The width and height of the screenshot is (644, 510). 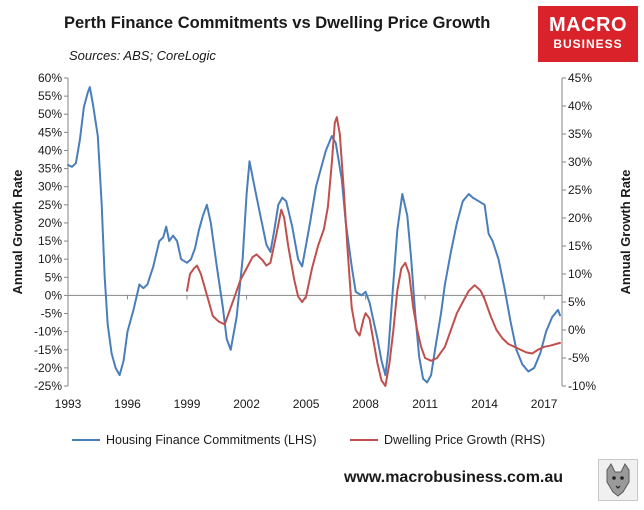 I want to click on y-axis-title-left: Annual Growth Rate, so click(x=17, y=232).